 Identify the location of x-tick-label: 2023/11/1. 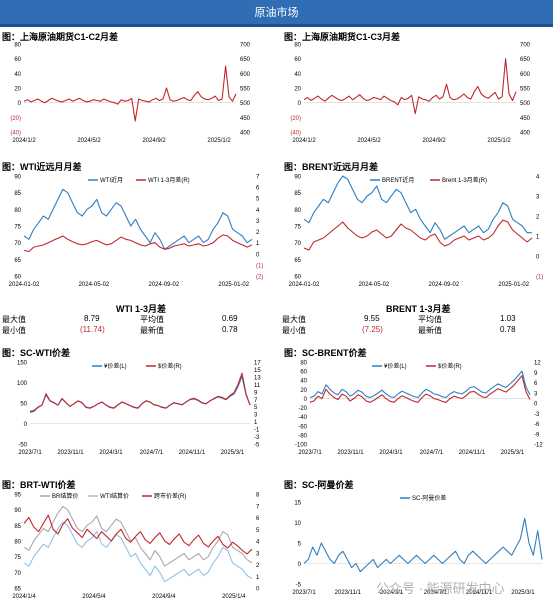
(348, 593).